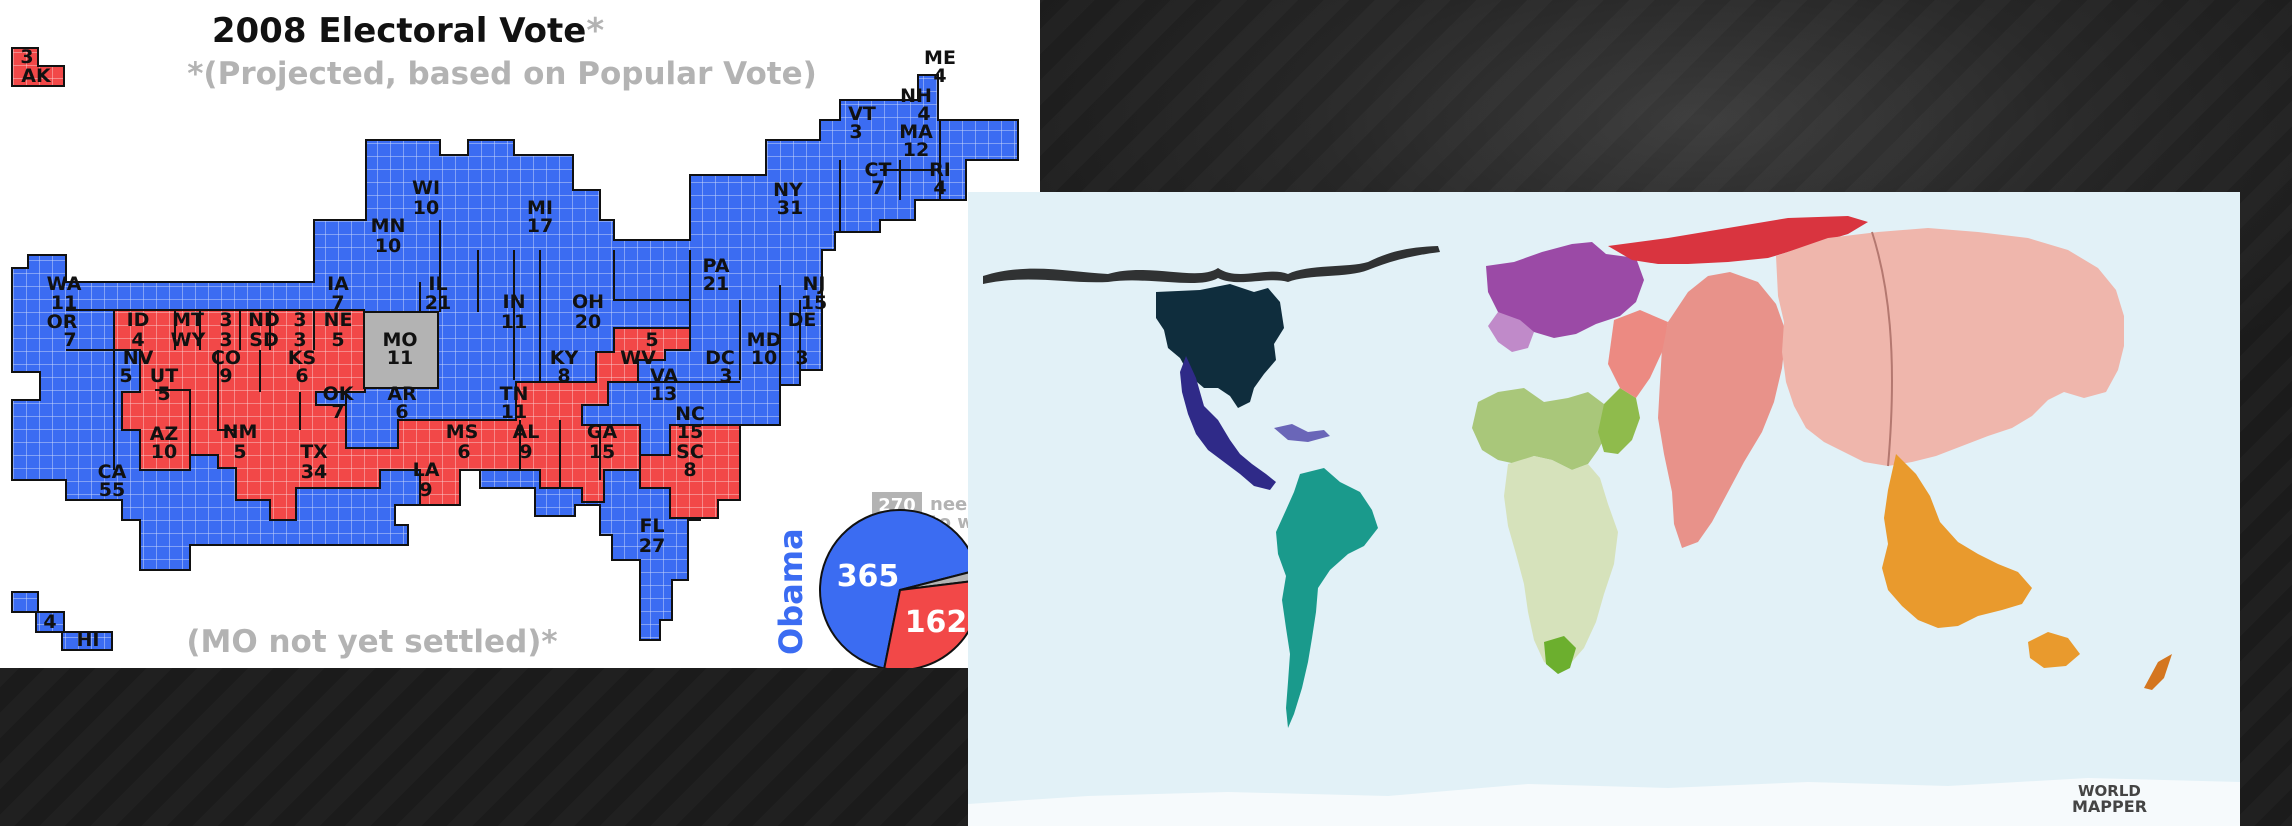 The width and height of the screenshot is (2292, 826). Describe the element at coordinates (540, 208) in the screenshot. I see `svg-text: MI` at that location.